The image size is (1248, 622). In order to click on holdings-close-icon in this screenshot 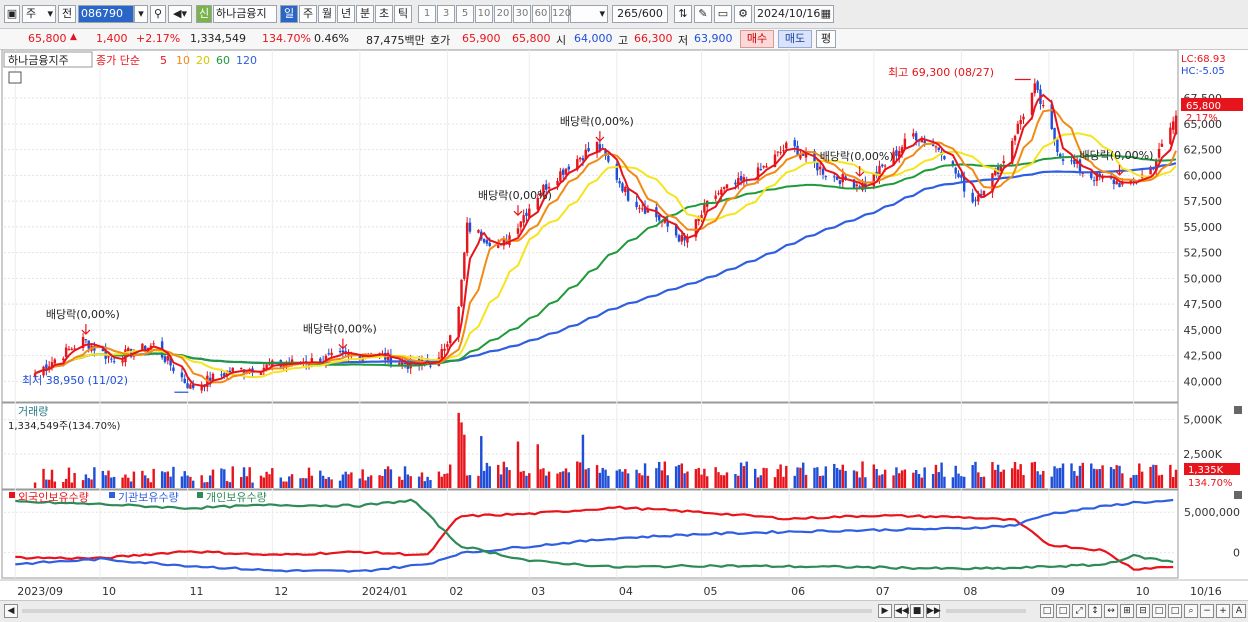, I will do `click(1238, 495)`.